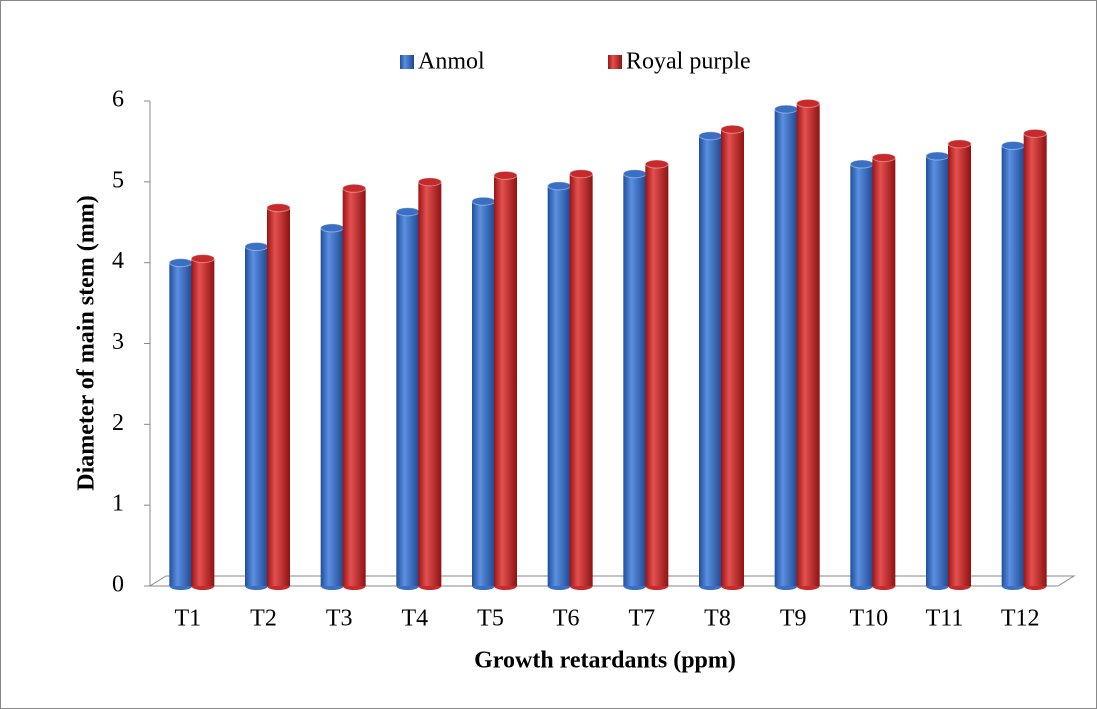 This screenshot has height=709, width=1097. What do you see at coordinates (118, 423) in the screenshot?
I see `y-tick-label: 2` at bounding box center [118, 423].